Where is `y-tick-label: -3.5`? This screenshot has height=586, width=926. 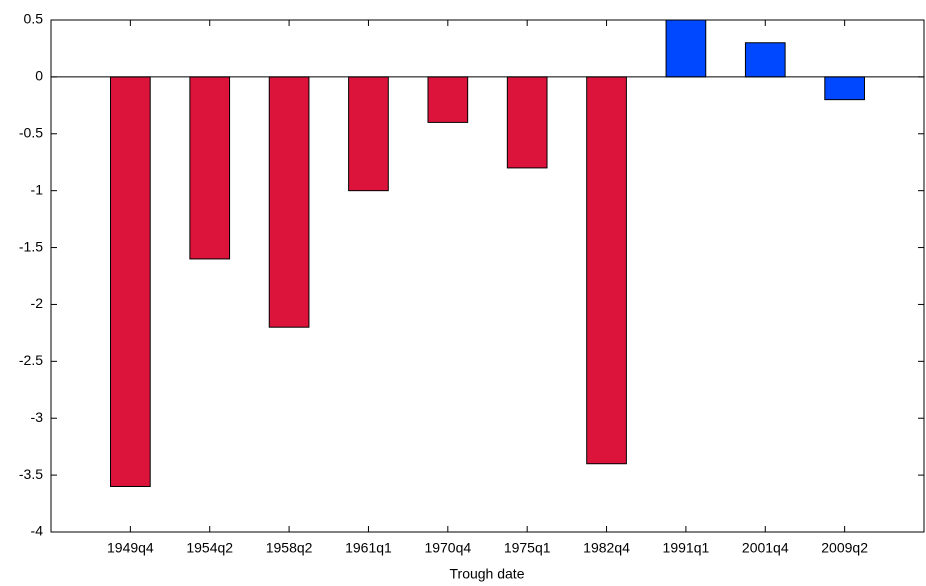 y-tick-label: -3.5 is located at coordinates (31, 474).